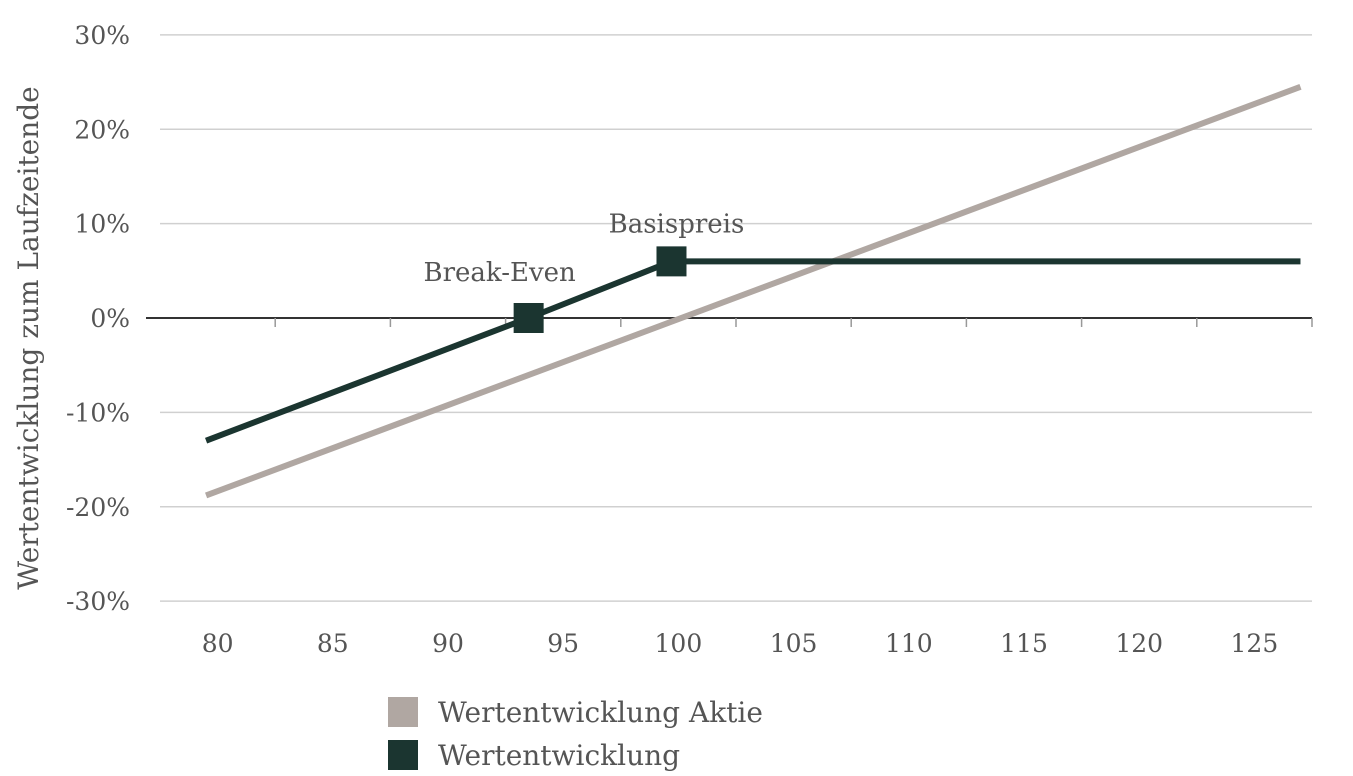 This screenshot has width=1353, height=776. I want to click on legend: Wertentwicklung Aktie Wertentwicklung, so click(575, 734).